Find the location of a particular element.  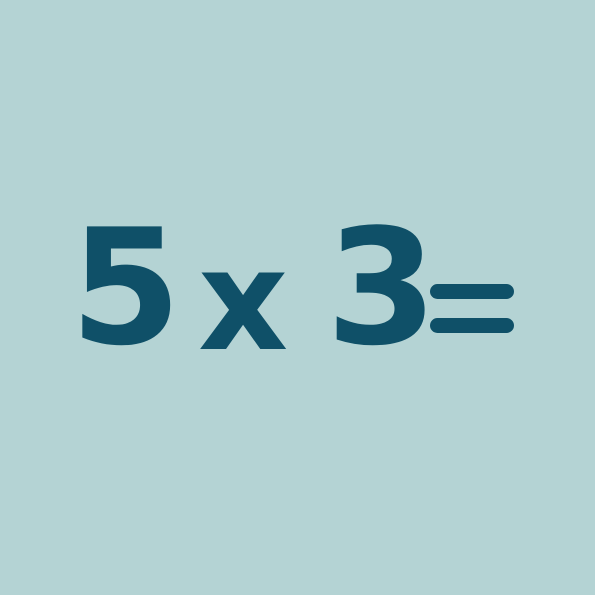

equals-bar-bottom is located at coordinates (472, 325).